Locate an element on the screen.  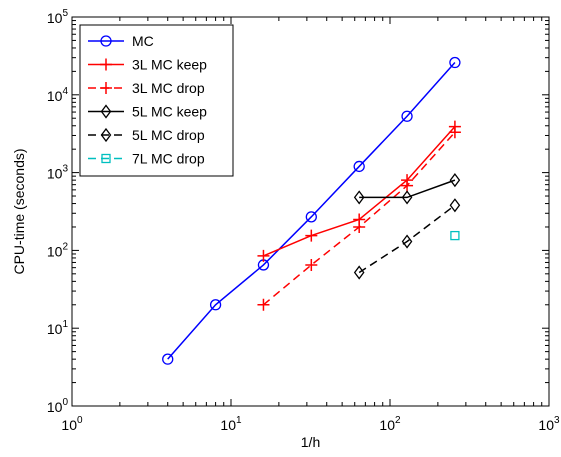
legend-box is located at coordinates (156, 100).